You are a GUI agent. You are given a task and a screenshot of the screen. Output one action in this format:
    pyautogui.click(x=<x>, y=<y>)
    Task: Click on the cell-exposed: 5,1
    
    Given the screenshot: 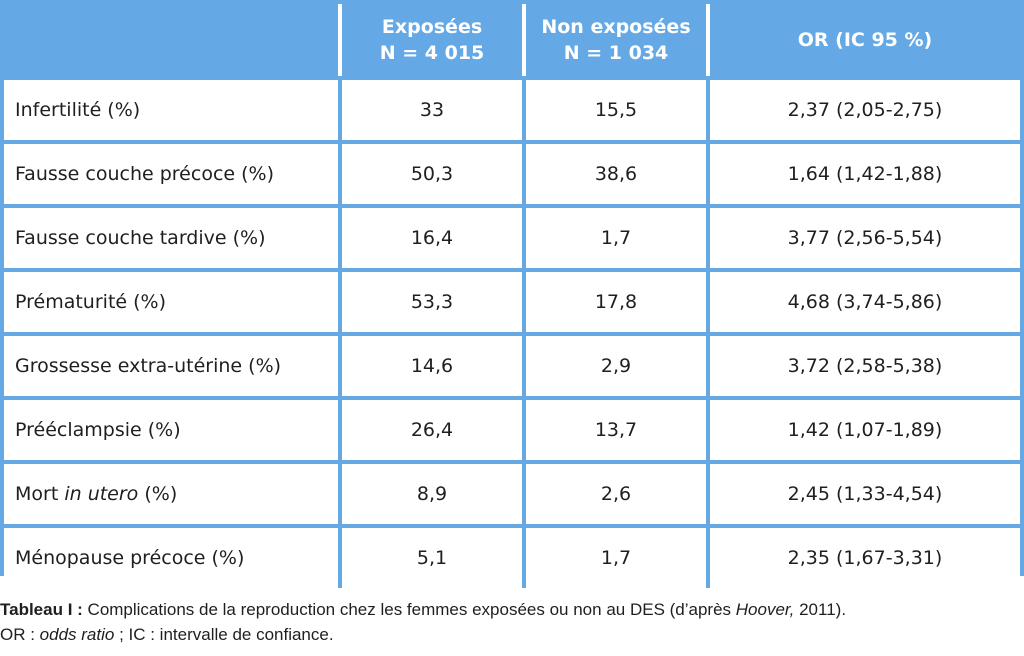 What is the action you would take?
    pyautogui.click(x=430, y=556)
    